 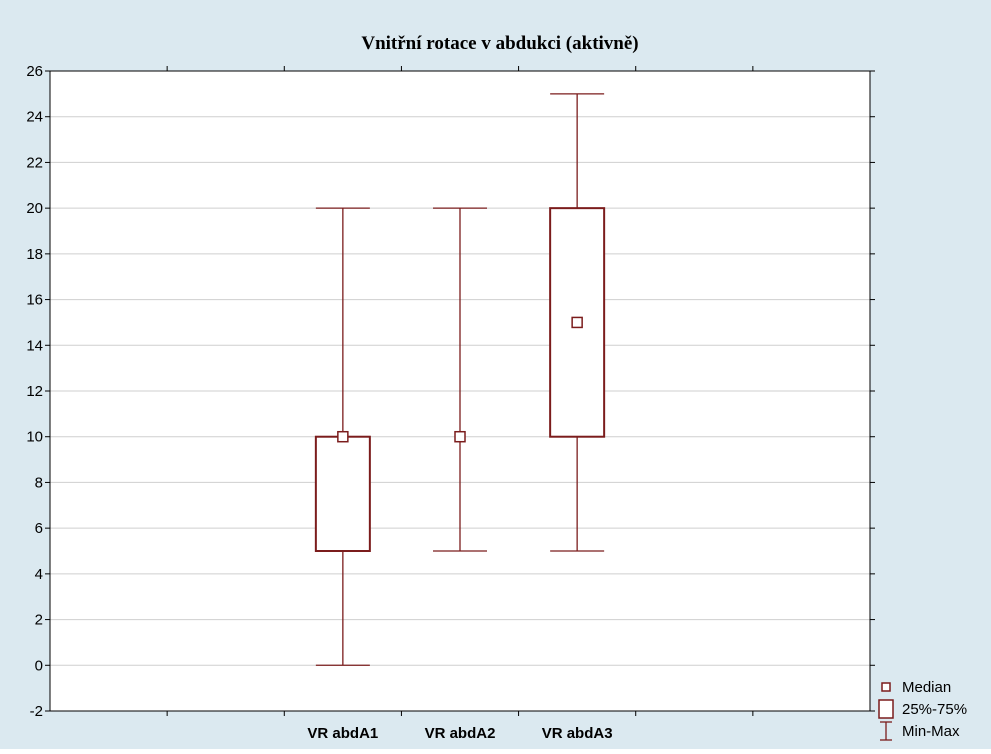 I want to click on y-tick-label: -2, so click(x=36, y=711).